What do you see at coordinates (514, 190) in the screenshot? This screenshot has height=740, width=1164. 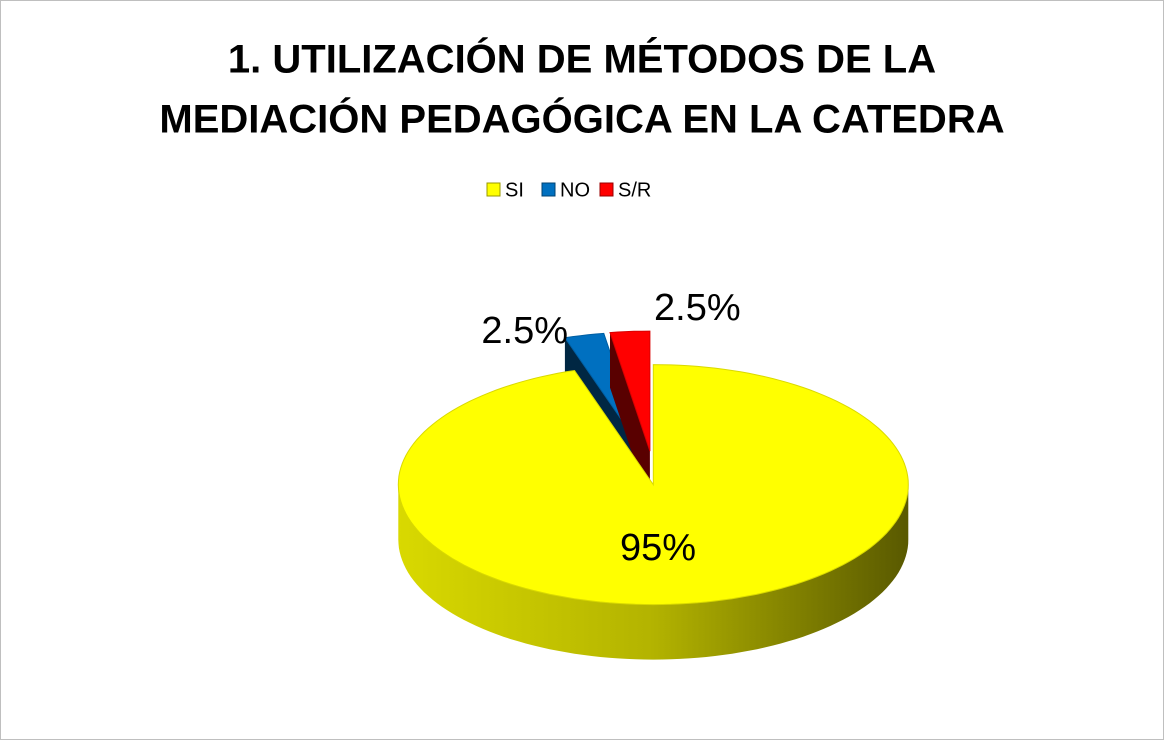 I see `legend-label: SI` at bounding box center [514, 190].